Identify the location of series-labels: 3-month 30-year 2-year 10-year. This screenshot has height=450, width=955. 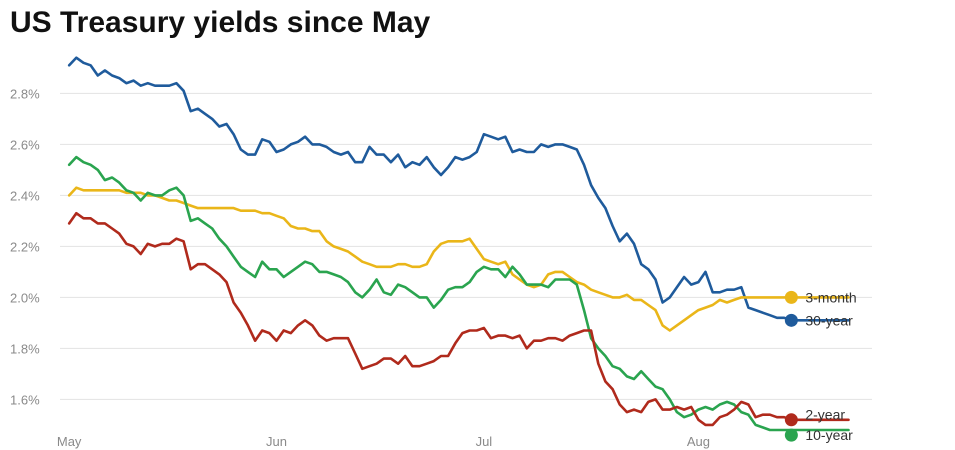
(830, 366).